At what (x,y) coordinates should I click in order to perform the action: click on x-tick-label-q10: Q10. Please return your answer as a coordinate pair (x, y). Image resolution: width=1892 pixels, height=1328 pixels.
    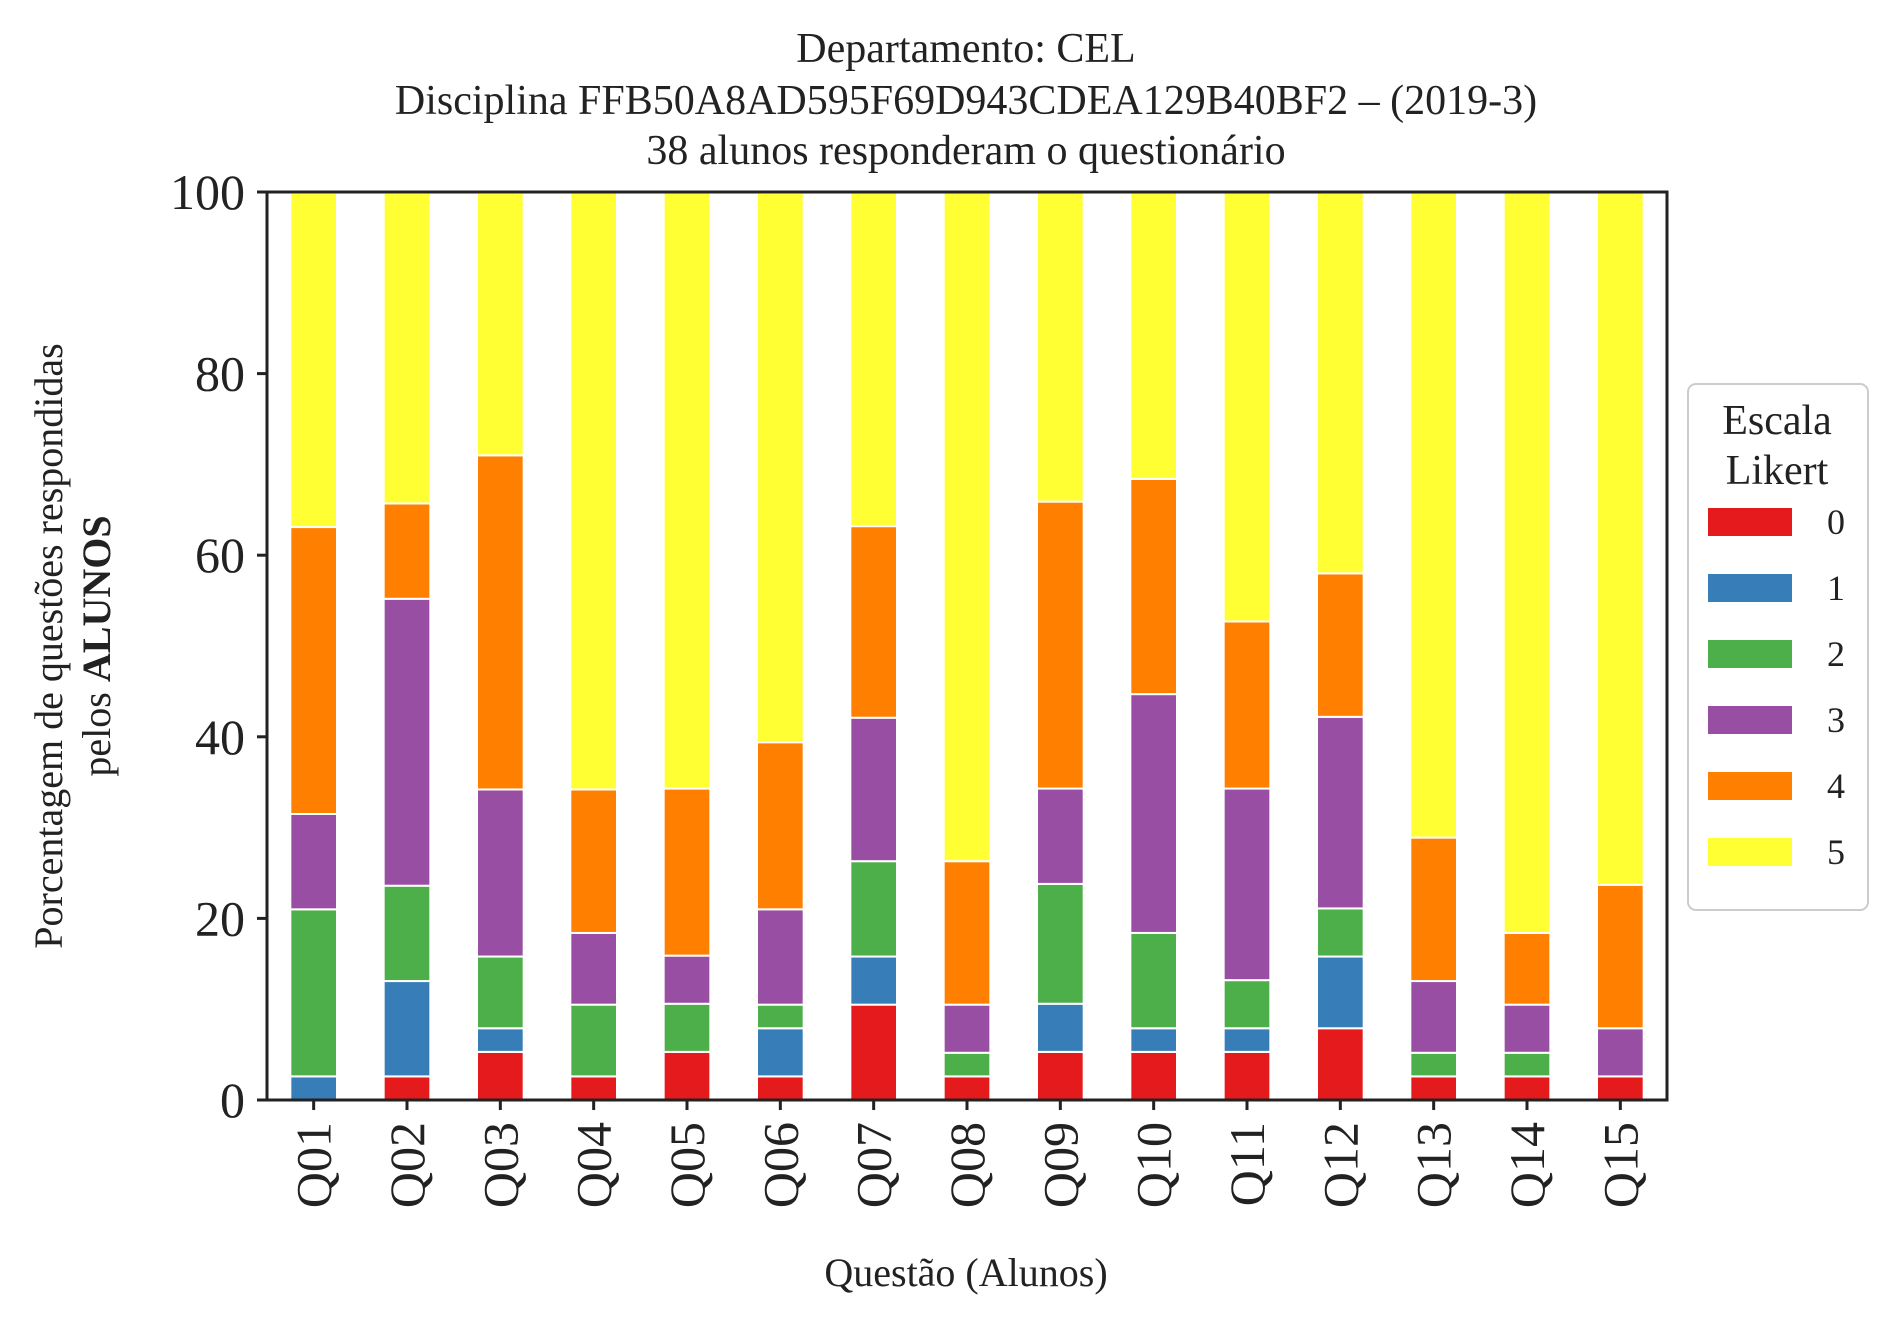
    Looking at the image, I should click on (1154, 1165).